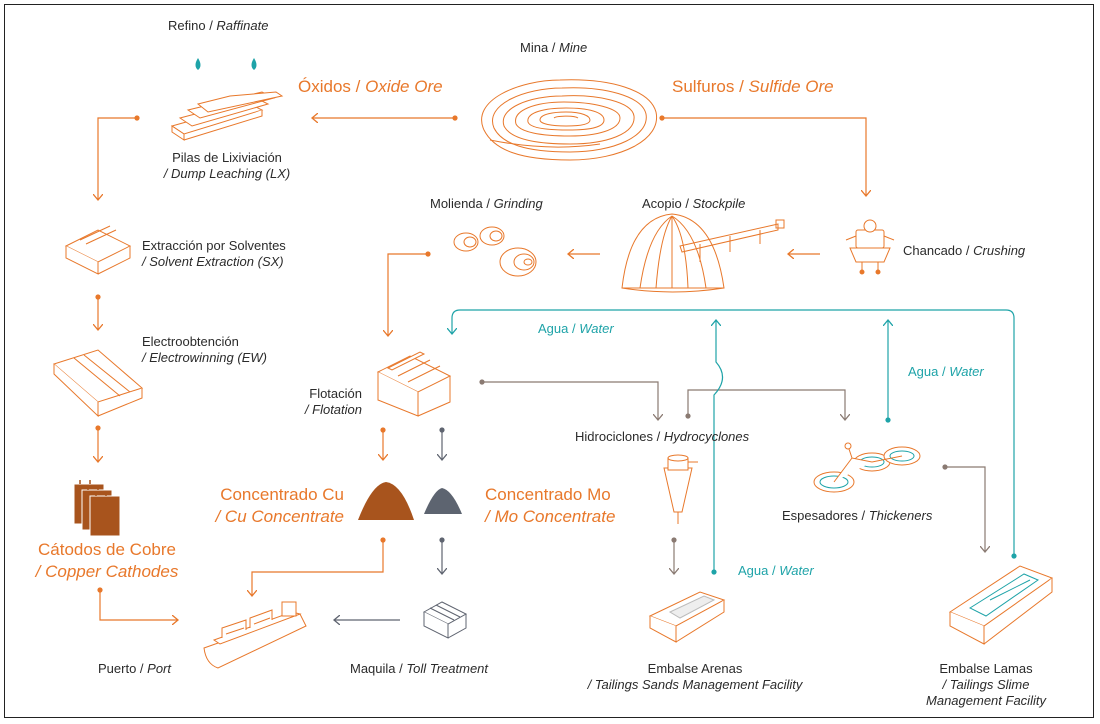 This screenshot has height=724, width=1100. What do you see at coordinates (766, 404) in the screenshot?
I see `arrow-cyclone-to-thickeners` at bounding box center [766, 404].